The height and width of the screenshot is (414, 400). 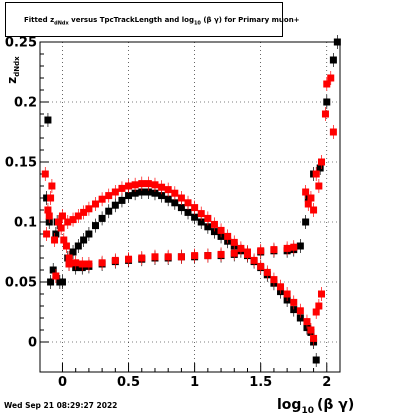 I want to click on y-tick-label: 0.1, so click(x=25, y=223).